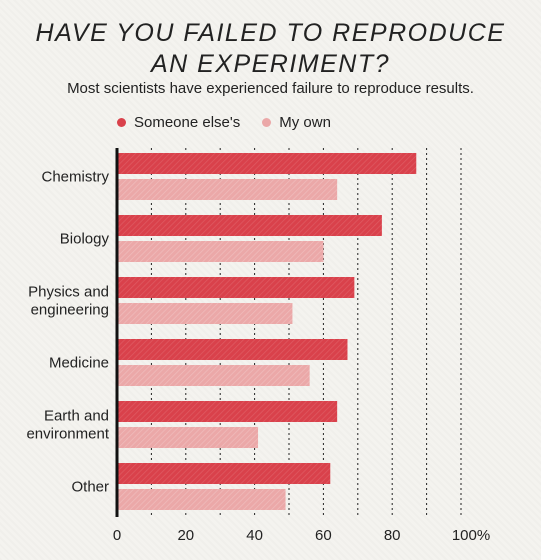 This screenshot has height=560, width=541. I want to click on legend-item-someone-else: Someone else's, so click(178, 122).